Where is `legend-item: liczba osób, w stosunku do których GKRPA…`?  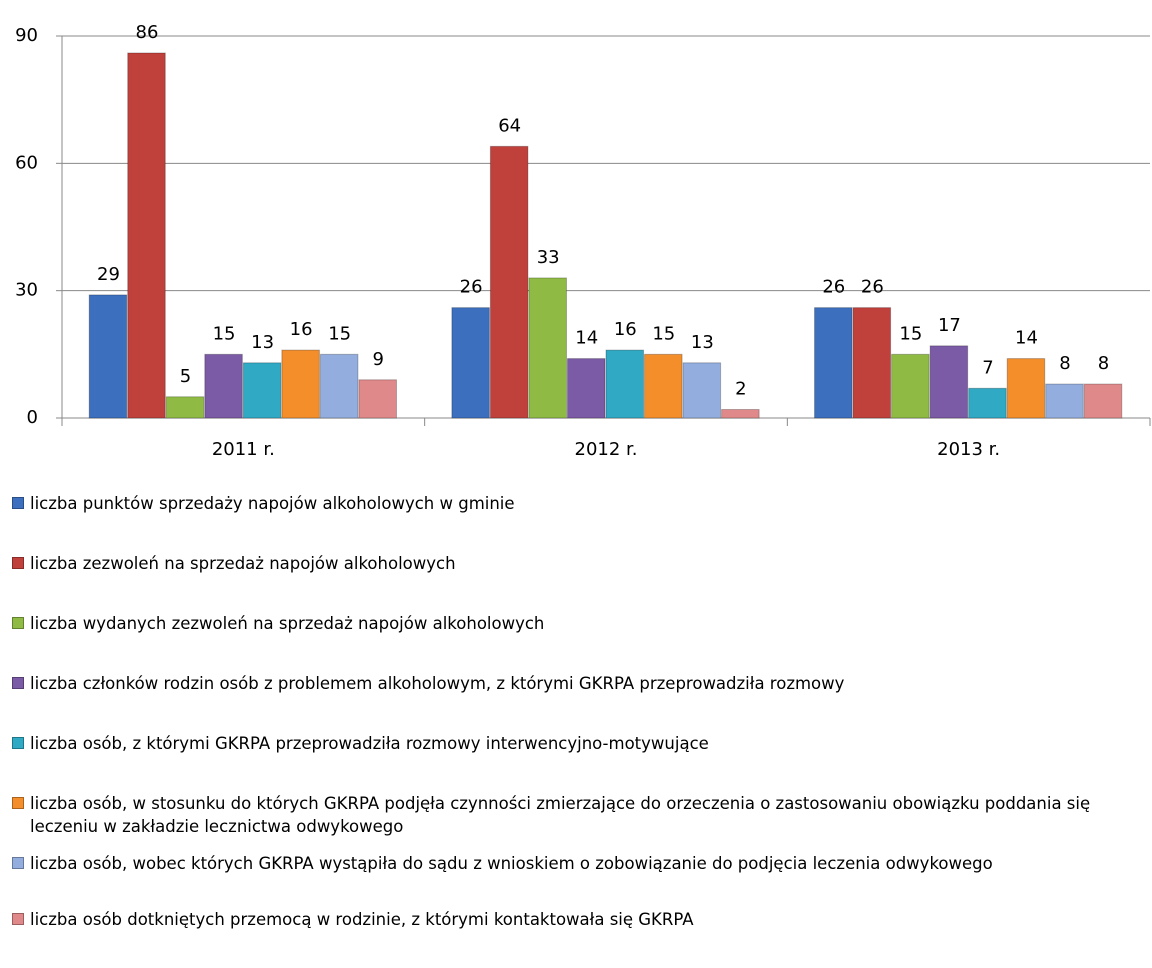
legend-item: liczba osób, w stosunku do których GKRPA… is located at coordinates (581, 822).